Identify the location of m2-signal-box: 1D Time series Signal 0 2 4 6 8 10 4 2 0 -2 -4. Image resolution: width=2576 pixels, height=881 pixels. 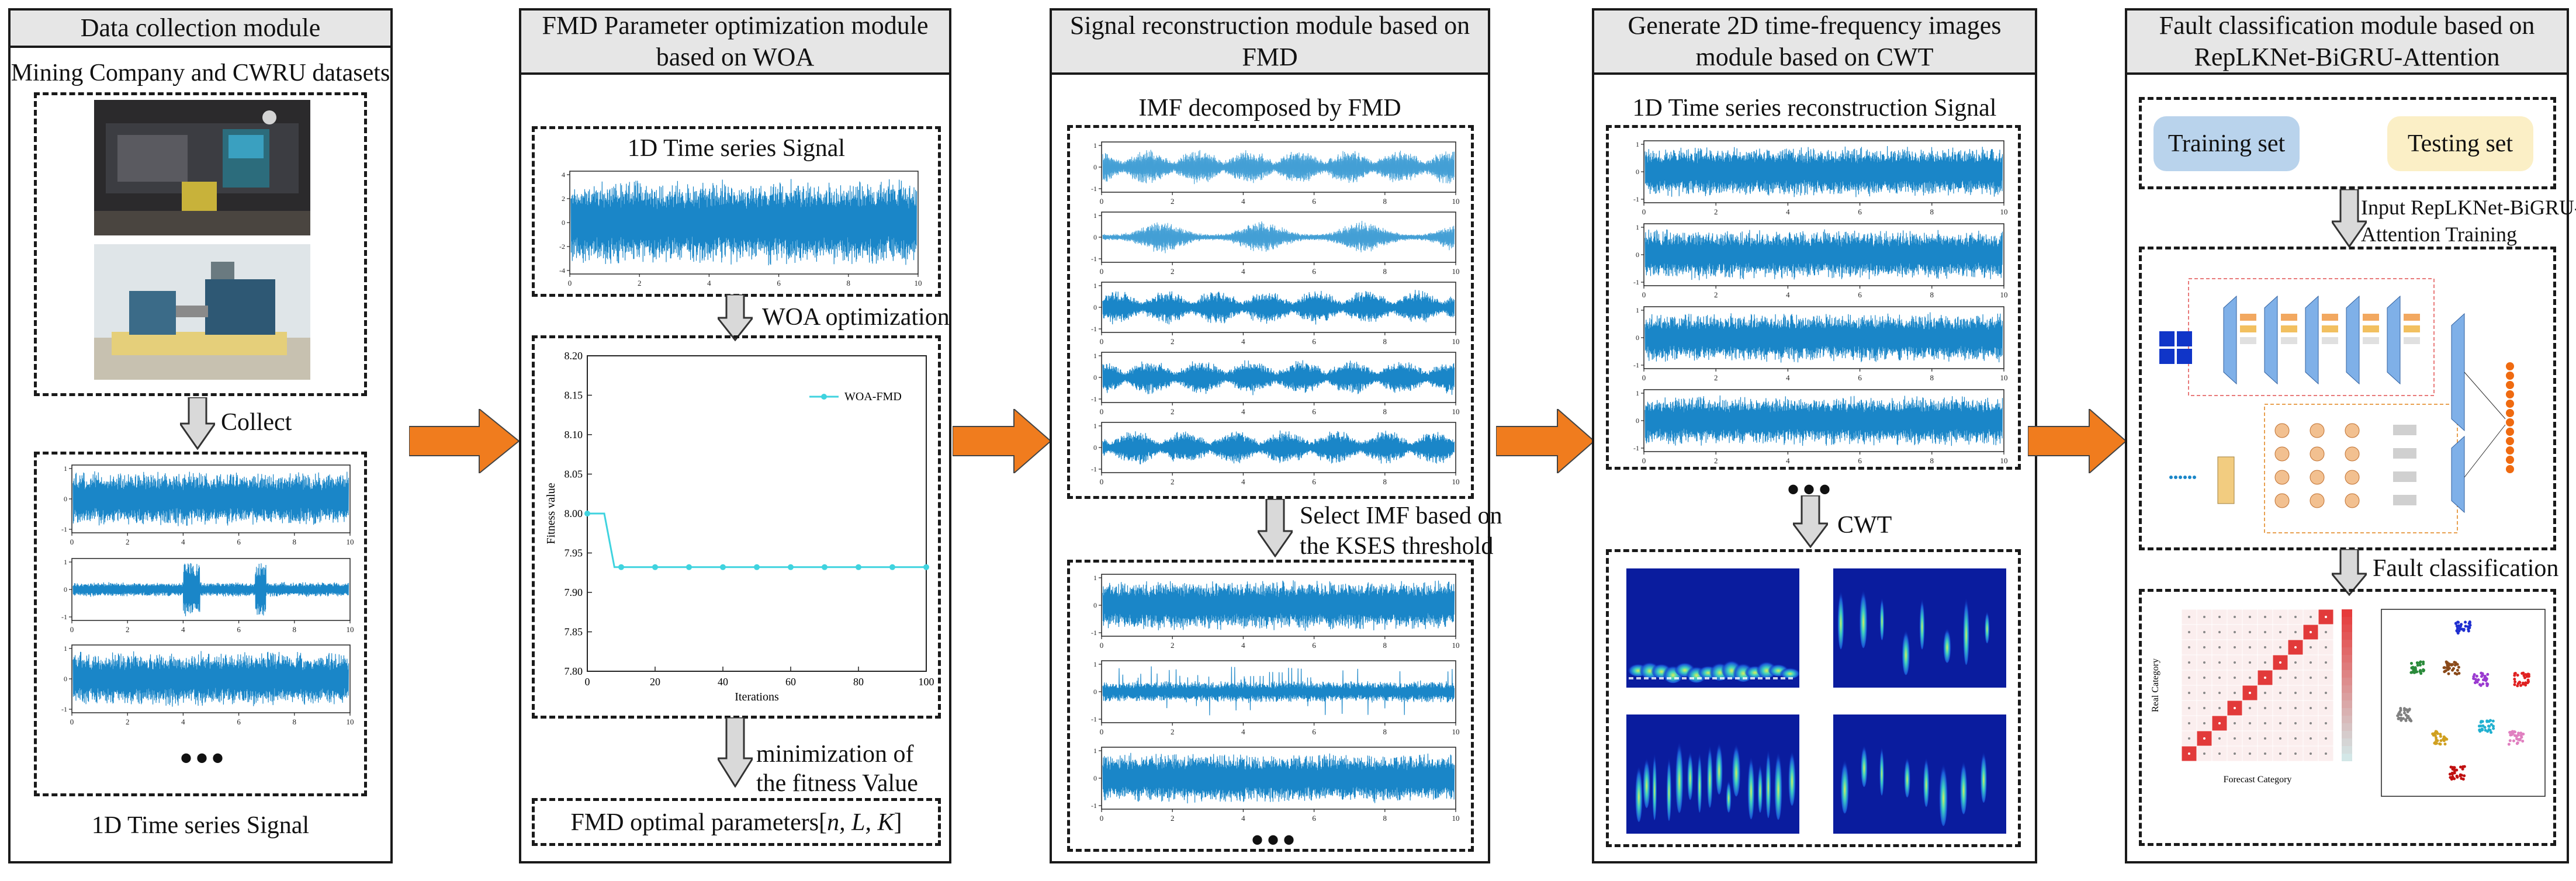
(736, 212).